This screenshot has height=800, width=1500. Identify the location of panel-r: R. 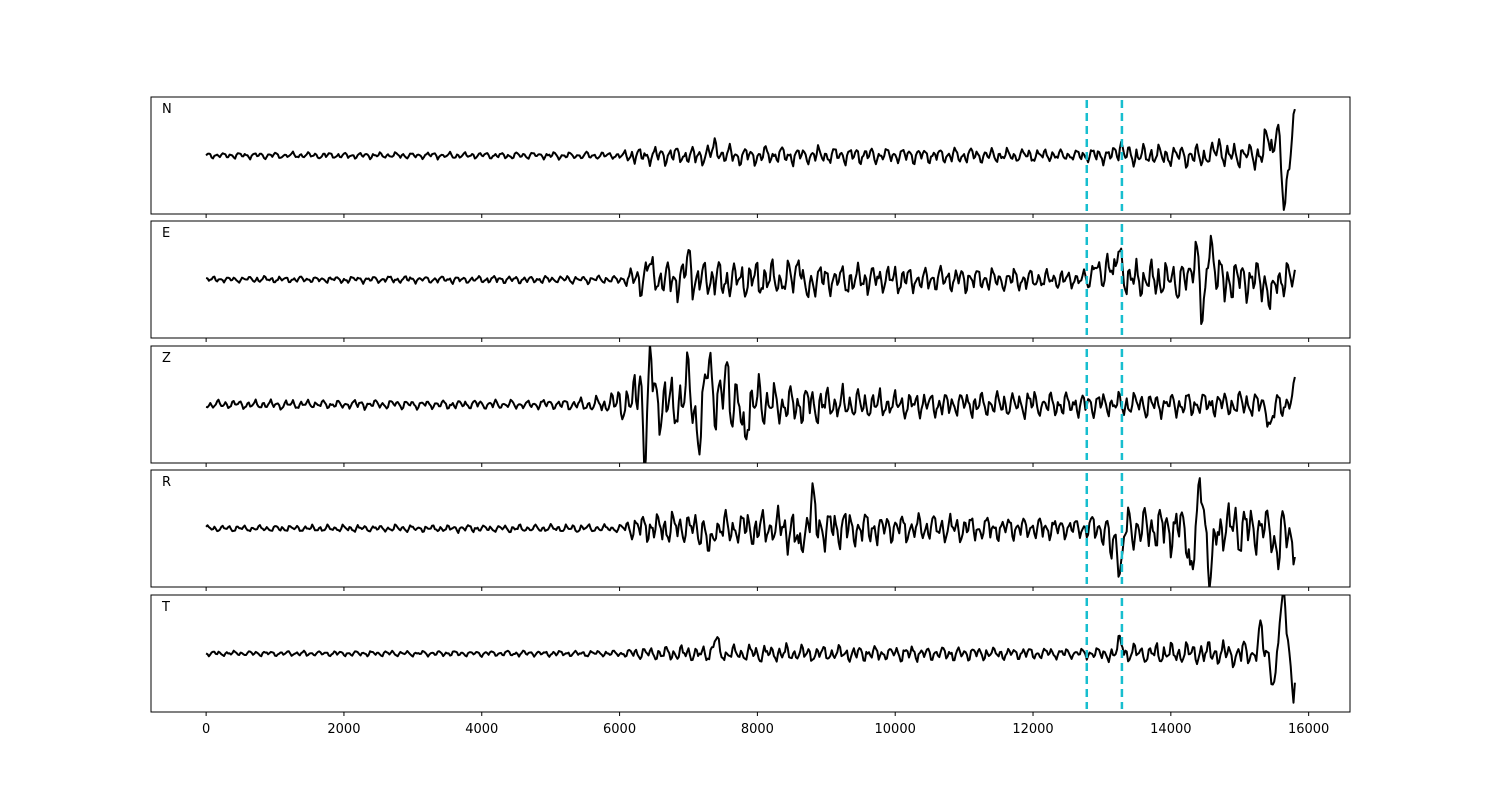
(750, 530).